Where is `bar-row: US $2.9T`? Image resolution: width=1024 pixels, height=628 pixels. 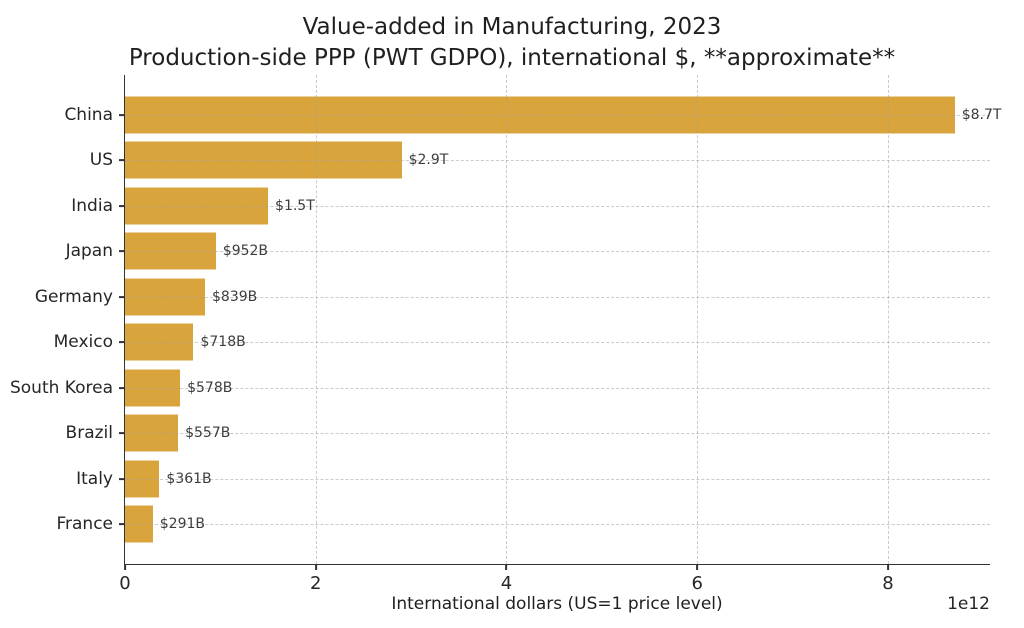 bar-row: US $2.9T is located at coordinates (540, 161).